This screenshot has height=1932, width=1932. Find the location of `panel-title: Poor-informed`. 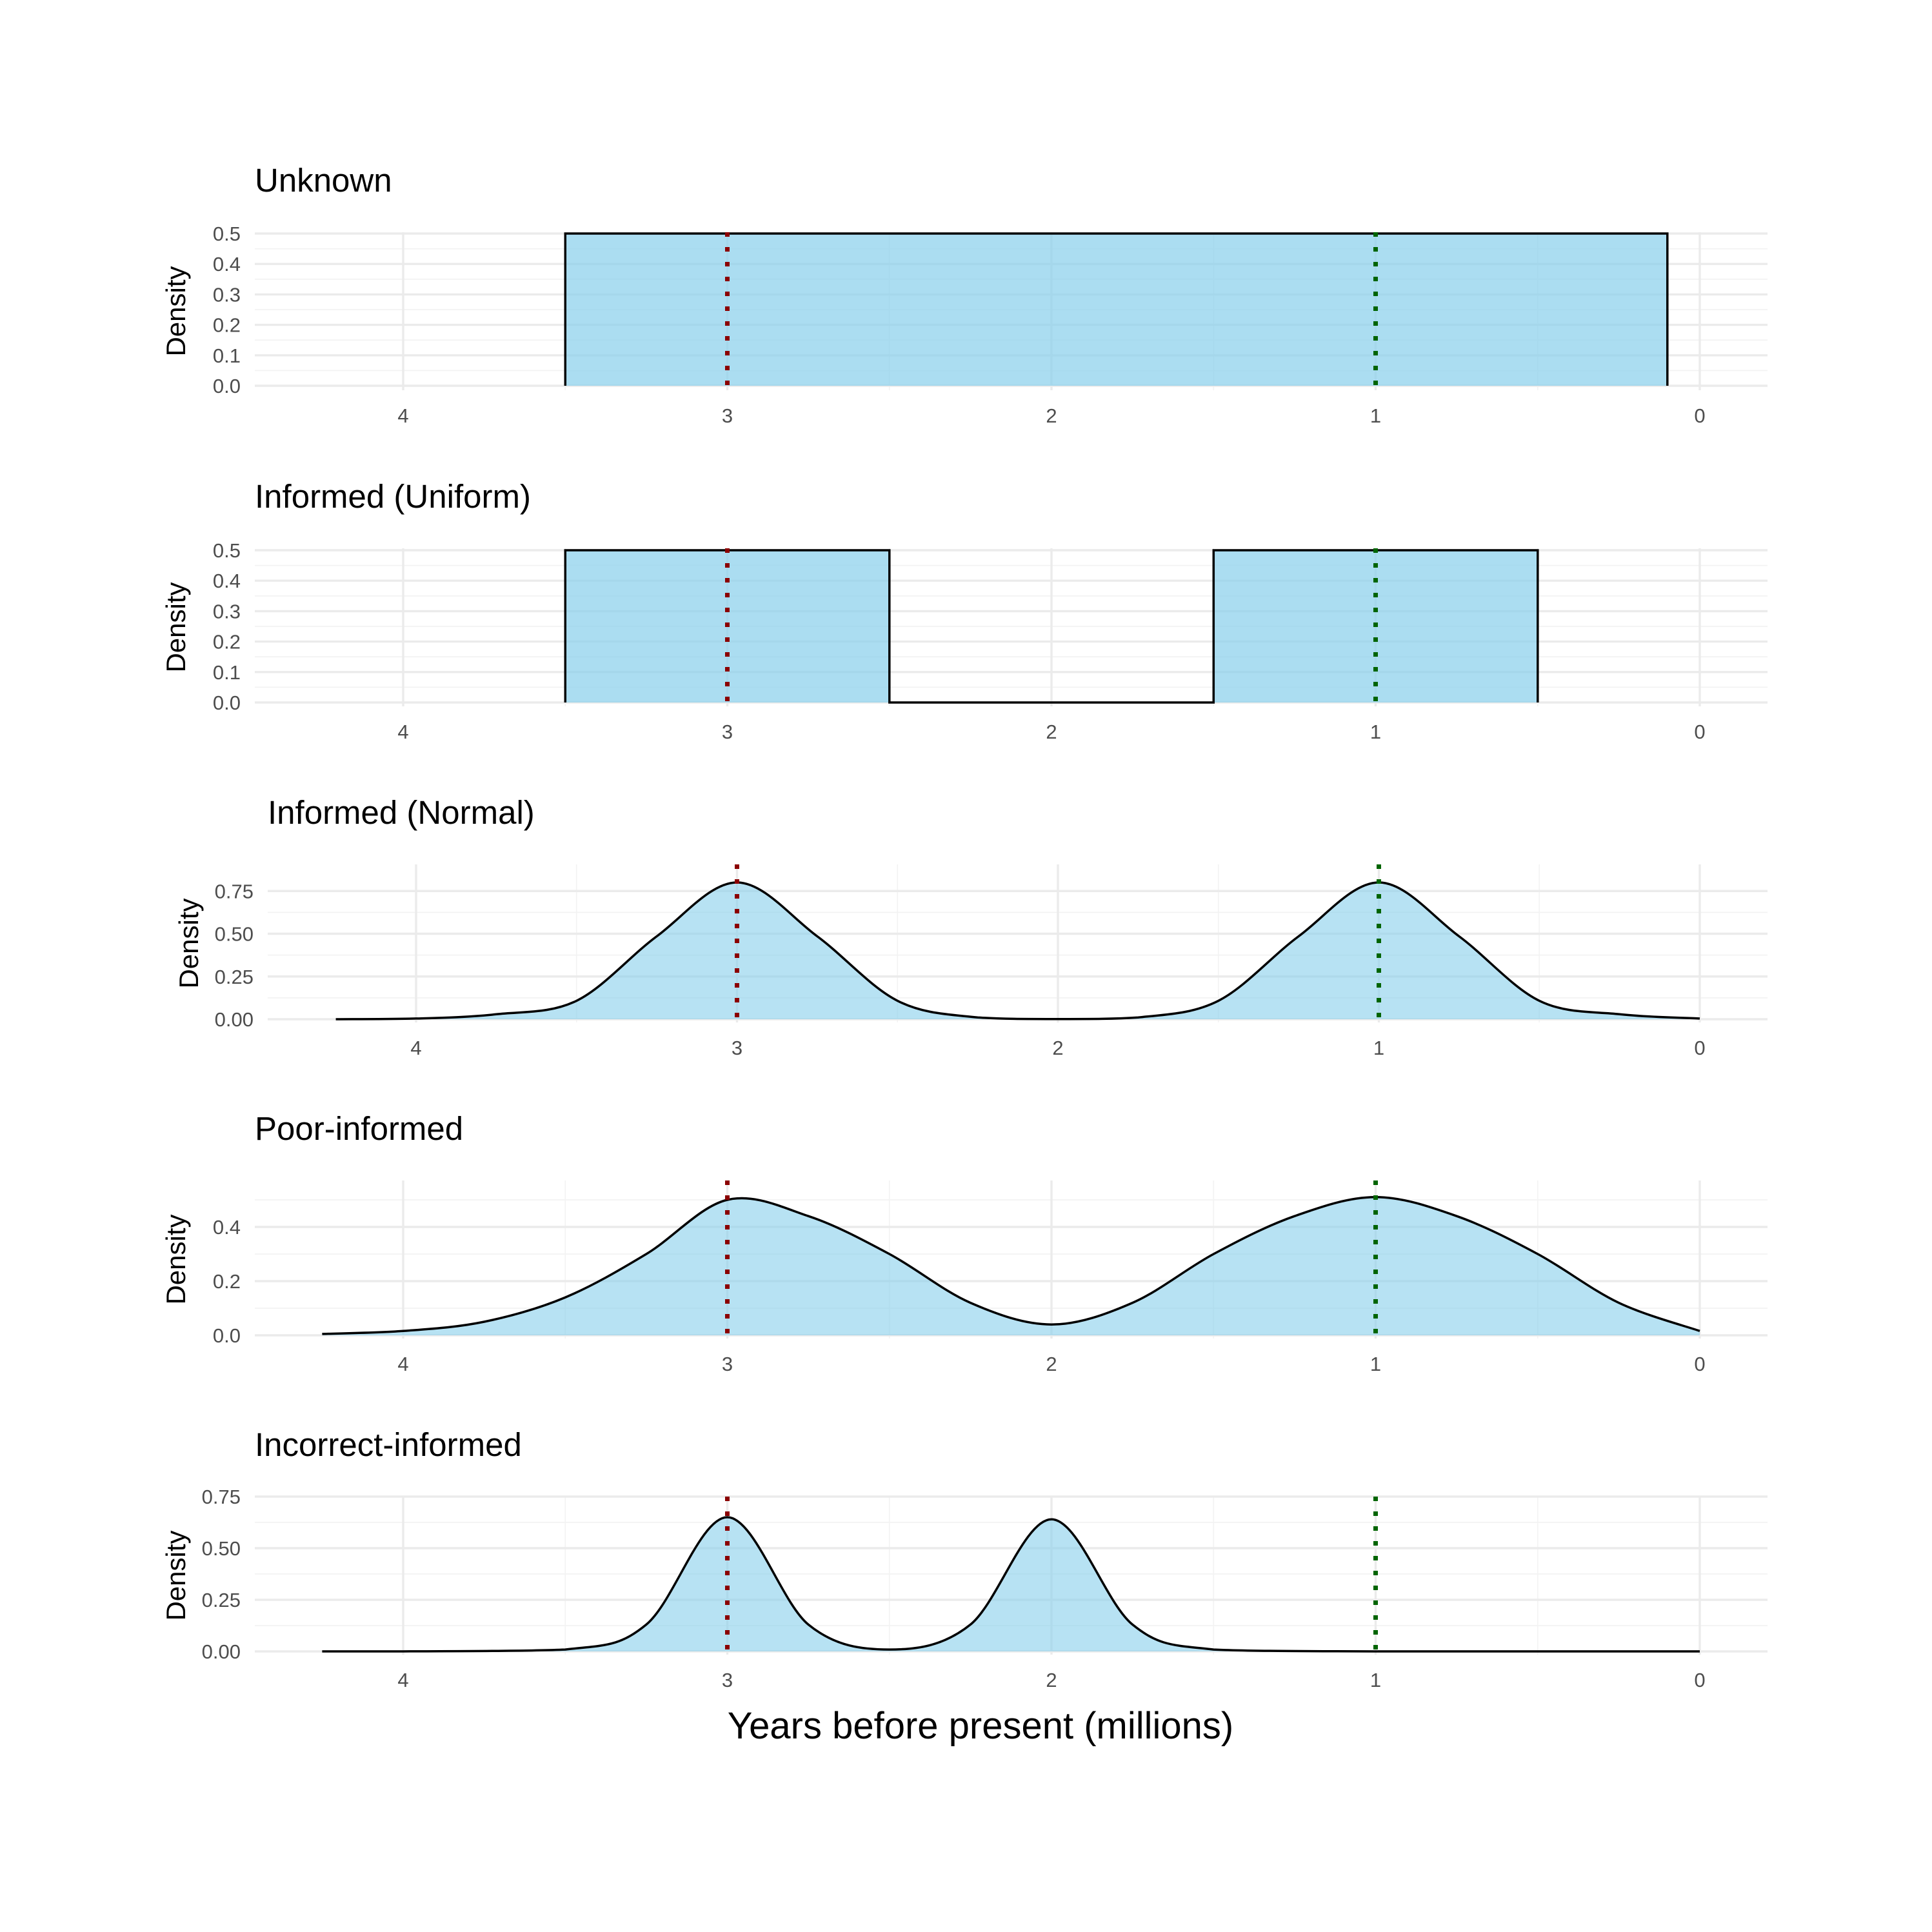

panel-title: Poor-informed is located at coordinates (359, 1128).